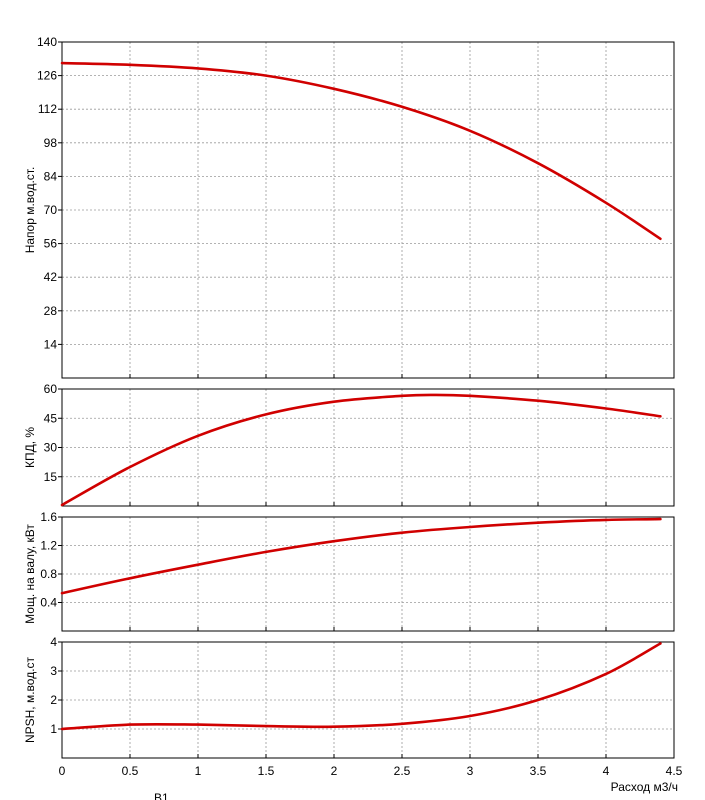  What do you see at coordinates (48, 603) in the screenshot?
I see `y-tick-label: 0.4` at bounding box center [48, 603].